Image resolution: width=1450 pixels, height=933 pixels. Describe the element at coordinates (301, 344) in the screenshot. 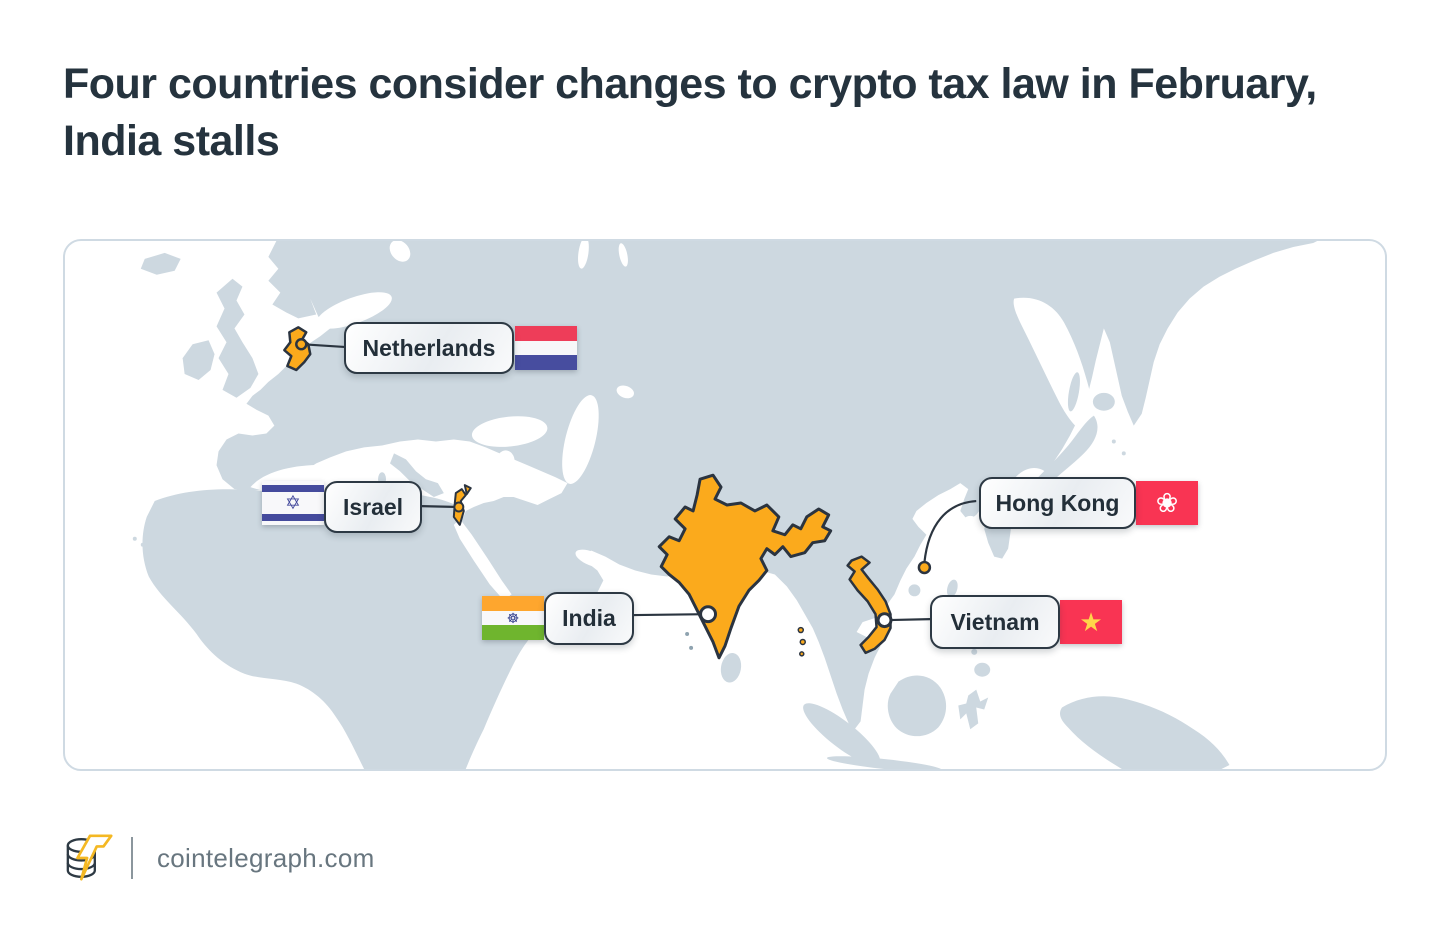

I see `netherlands-marker` at that location.